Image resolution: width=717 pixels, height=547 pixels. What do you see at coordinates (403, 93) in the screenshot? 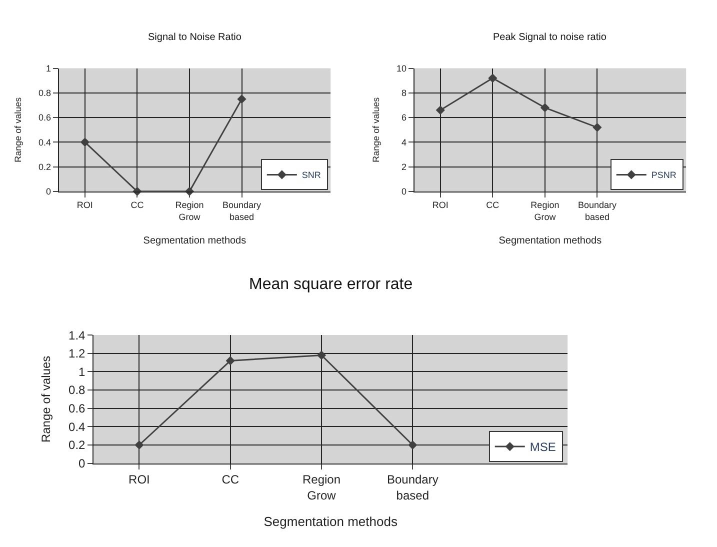
I see `y-tick-label: 8` at bounding box center [403, 93].